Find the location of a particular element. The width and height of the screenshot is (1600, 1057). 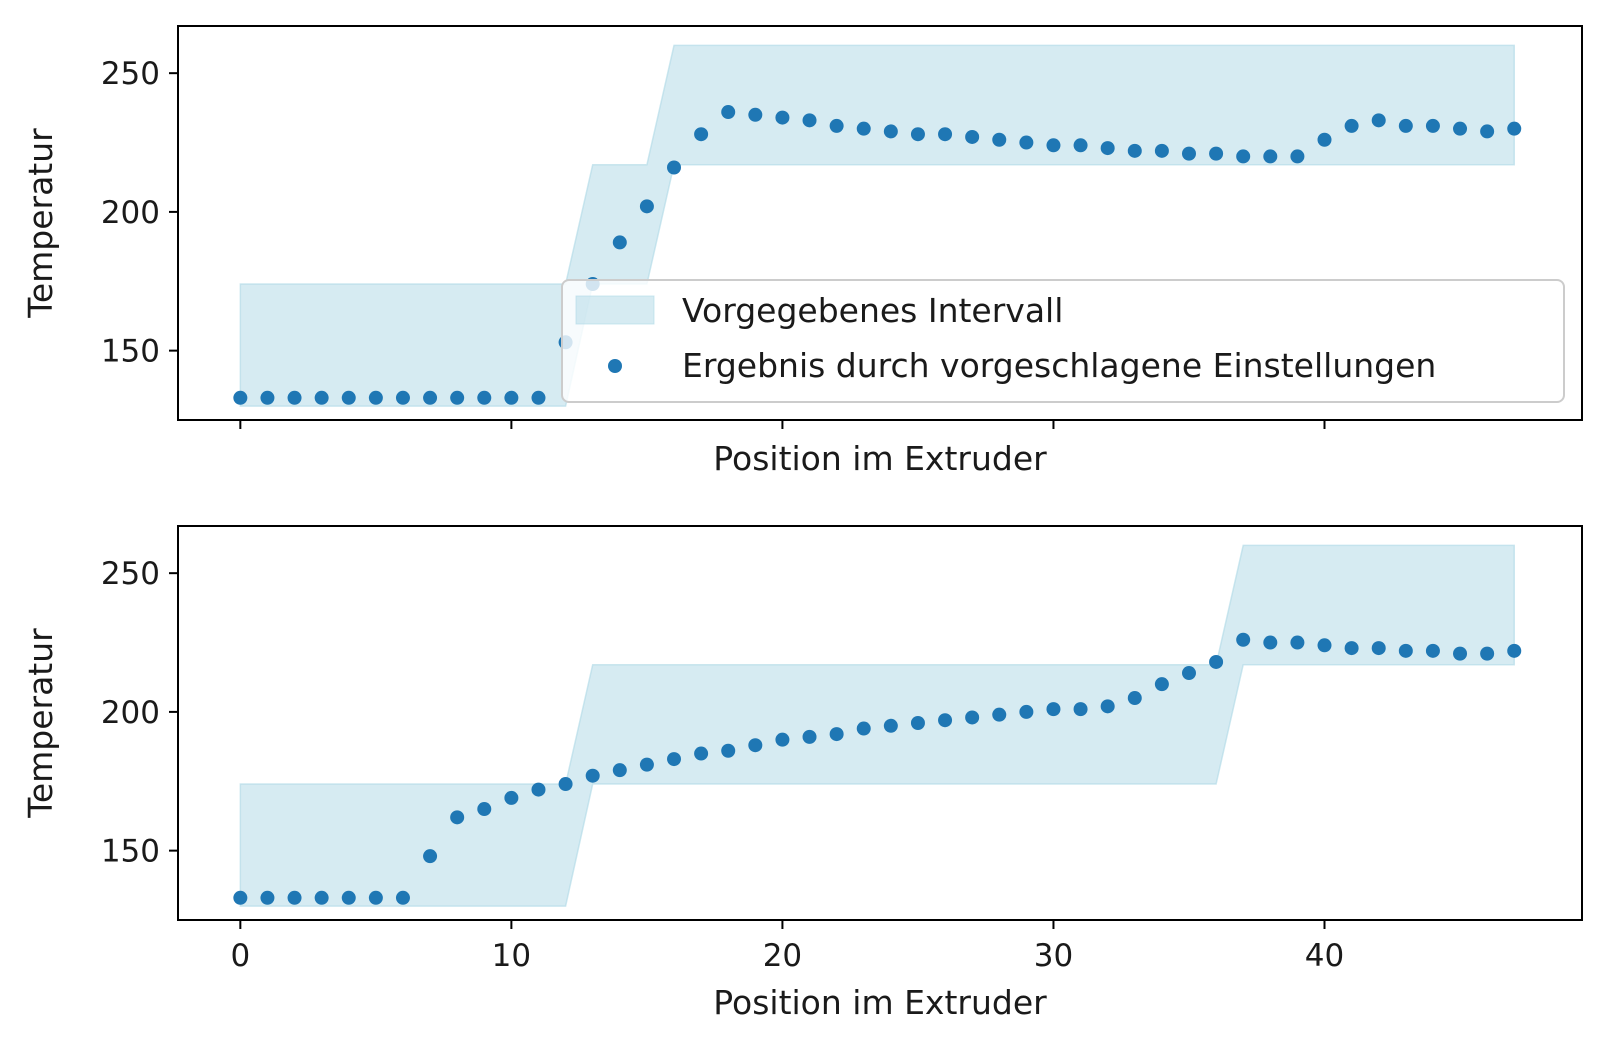

x-tick-label: 40 is located at coordinates (1324, 956).